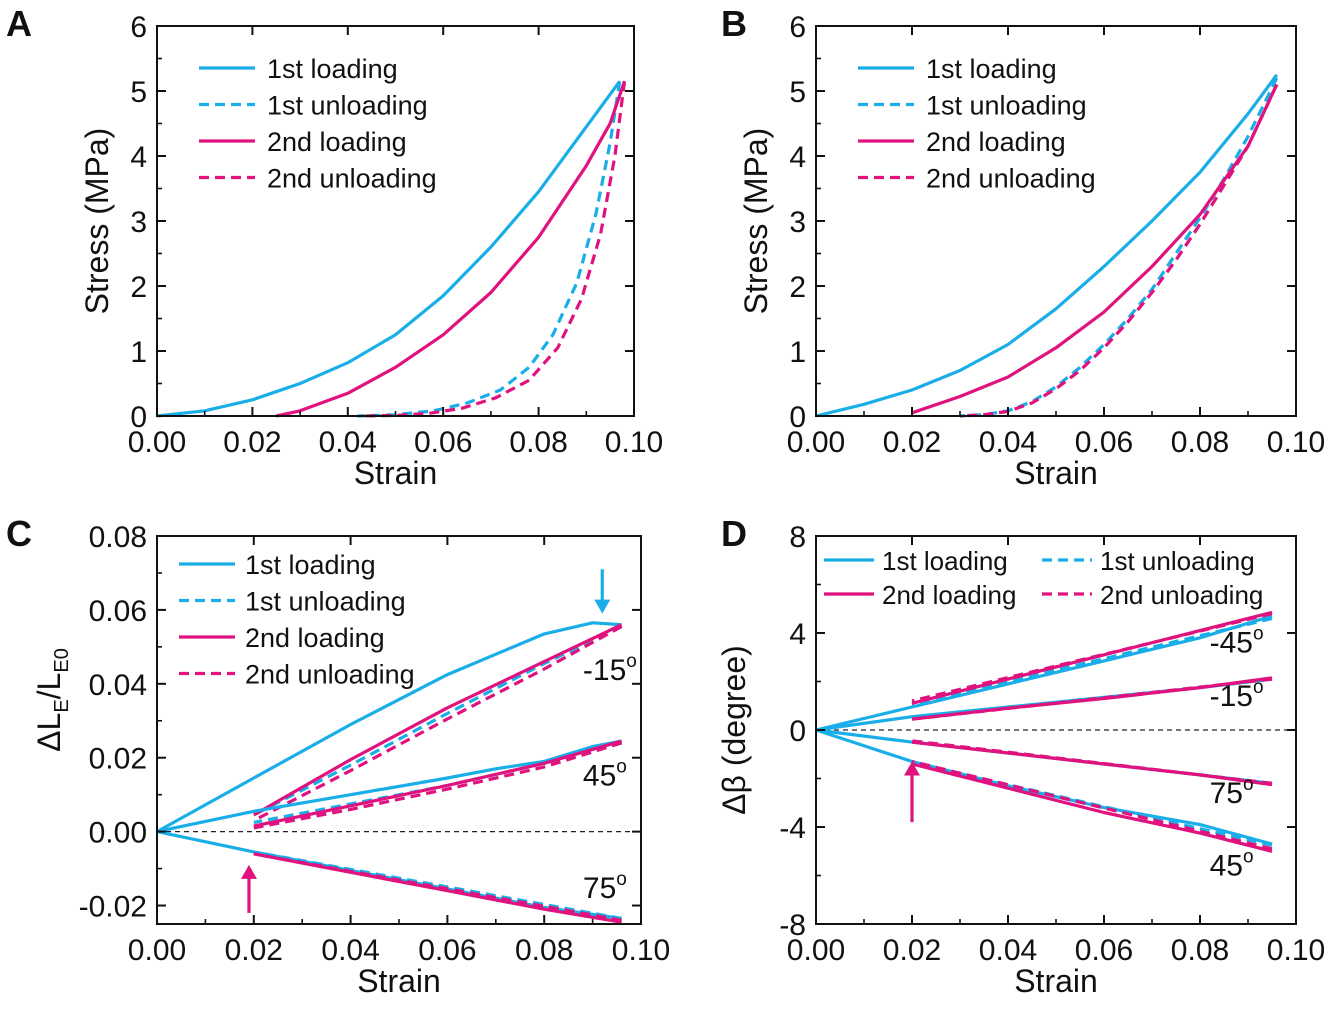 This screenshot has width=1338, height=1012. I want to click on angle-value: -45, so click(1231, 642).